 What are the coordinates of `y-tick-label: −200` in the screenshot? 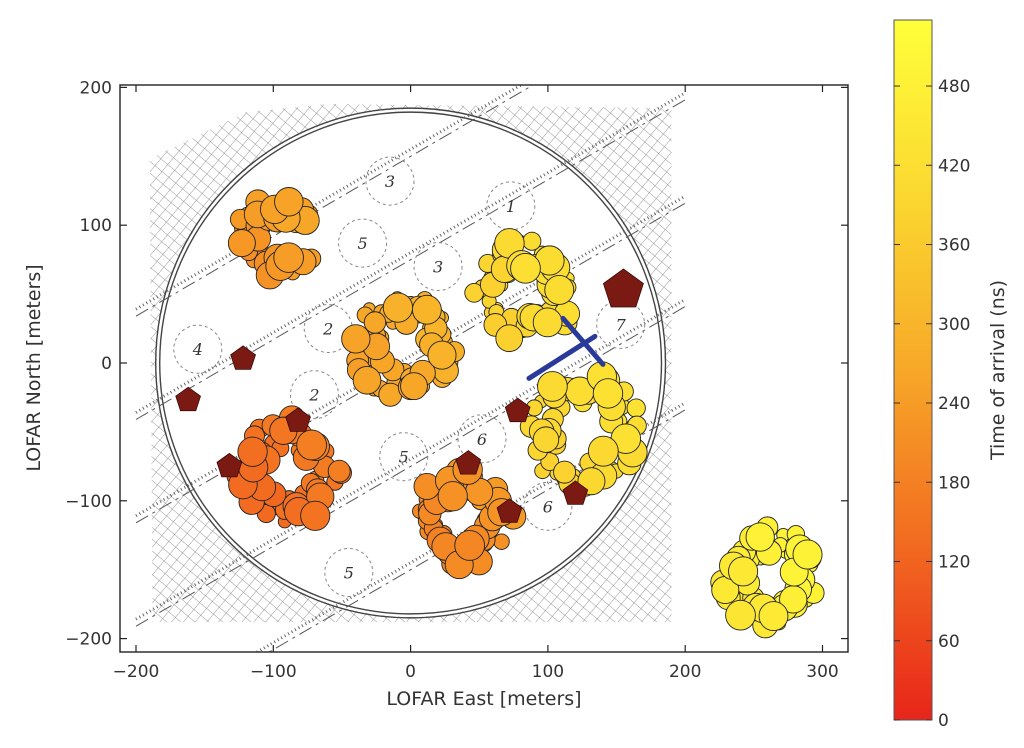 It's located at (88, 640).